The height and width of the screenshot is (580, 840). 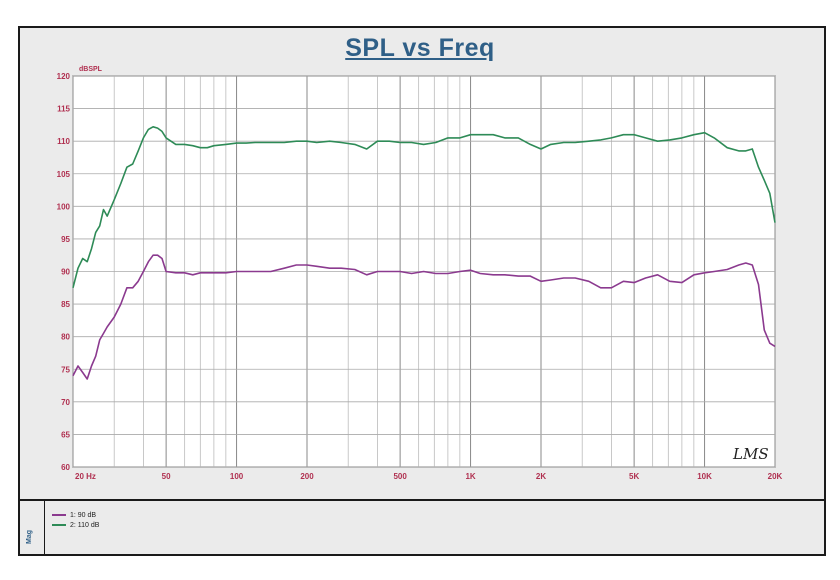 What do you see at coordinates (237, 476) in the screenshot?
I see `x-tick-label: 100` at bounding box center [237, 476].